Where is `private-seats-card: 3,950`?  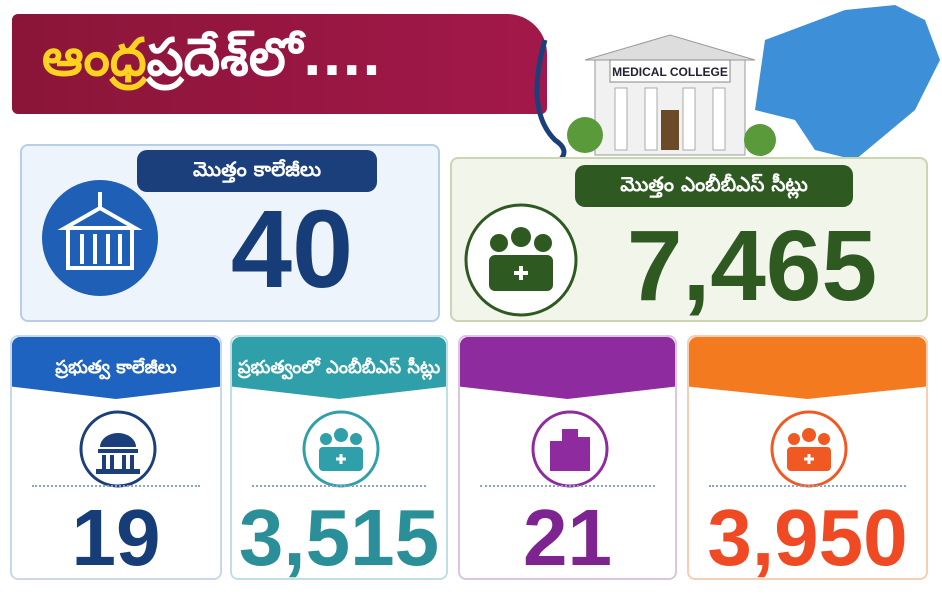 private-seats-card: 3,950 is located at coordinates (807, 458).